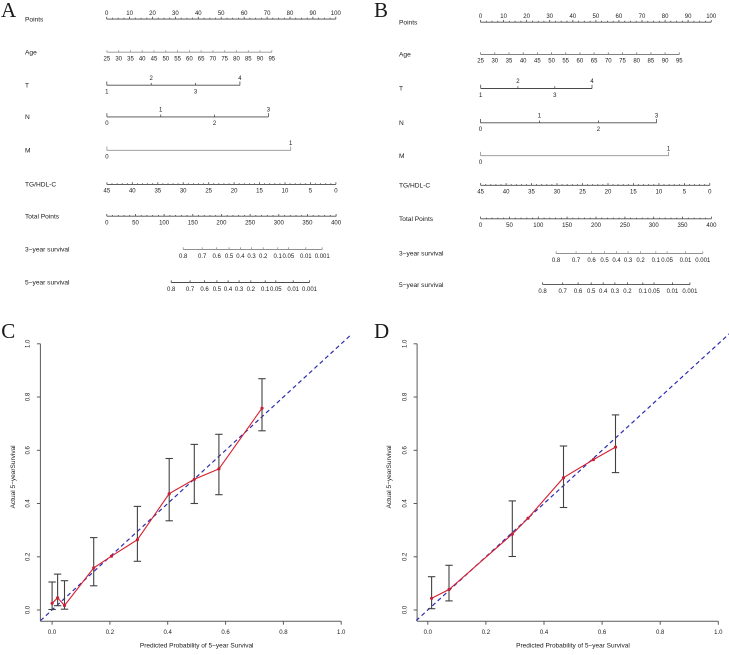 The image size is (729, 655). What do you see at coordinates (421, 285) in the screenshot?
I see `svg-text: 5−year survival` at bounding box center [421, 285].